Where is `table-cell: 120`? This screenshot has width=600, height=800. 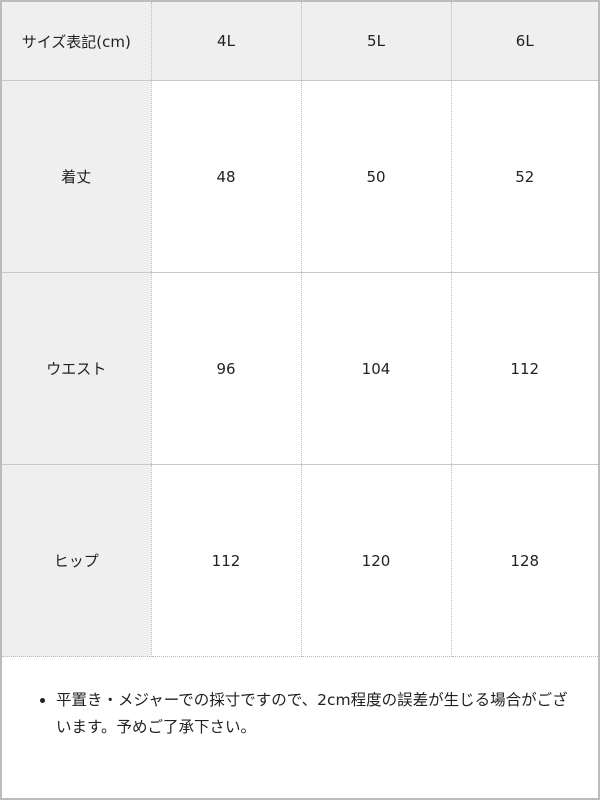 table-cell: 120 is located at coordinates (376, 560).